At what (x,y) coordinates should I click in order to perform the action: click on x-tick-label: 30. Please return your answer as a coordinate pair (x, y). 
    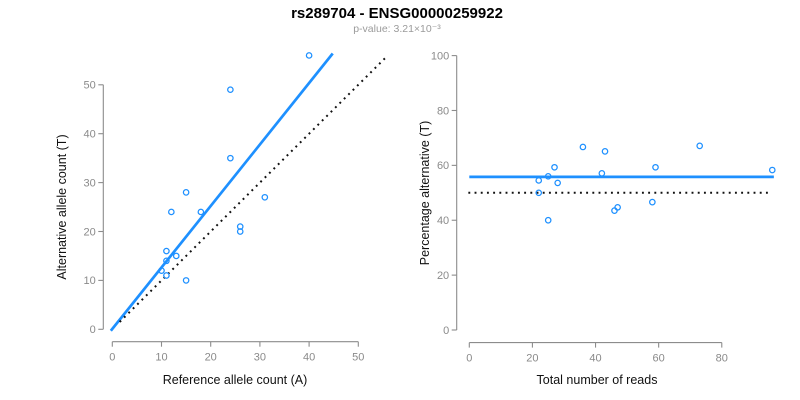
    Looking at the image, I should click on (260, 358).